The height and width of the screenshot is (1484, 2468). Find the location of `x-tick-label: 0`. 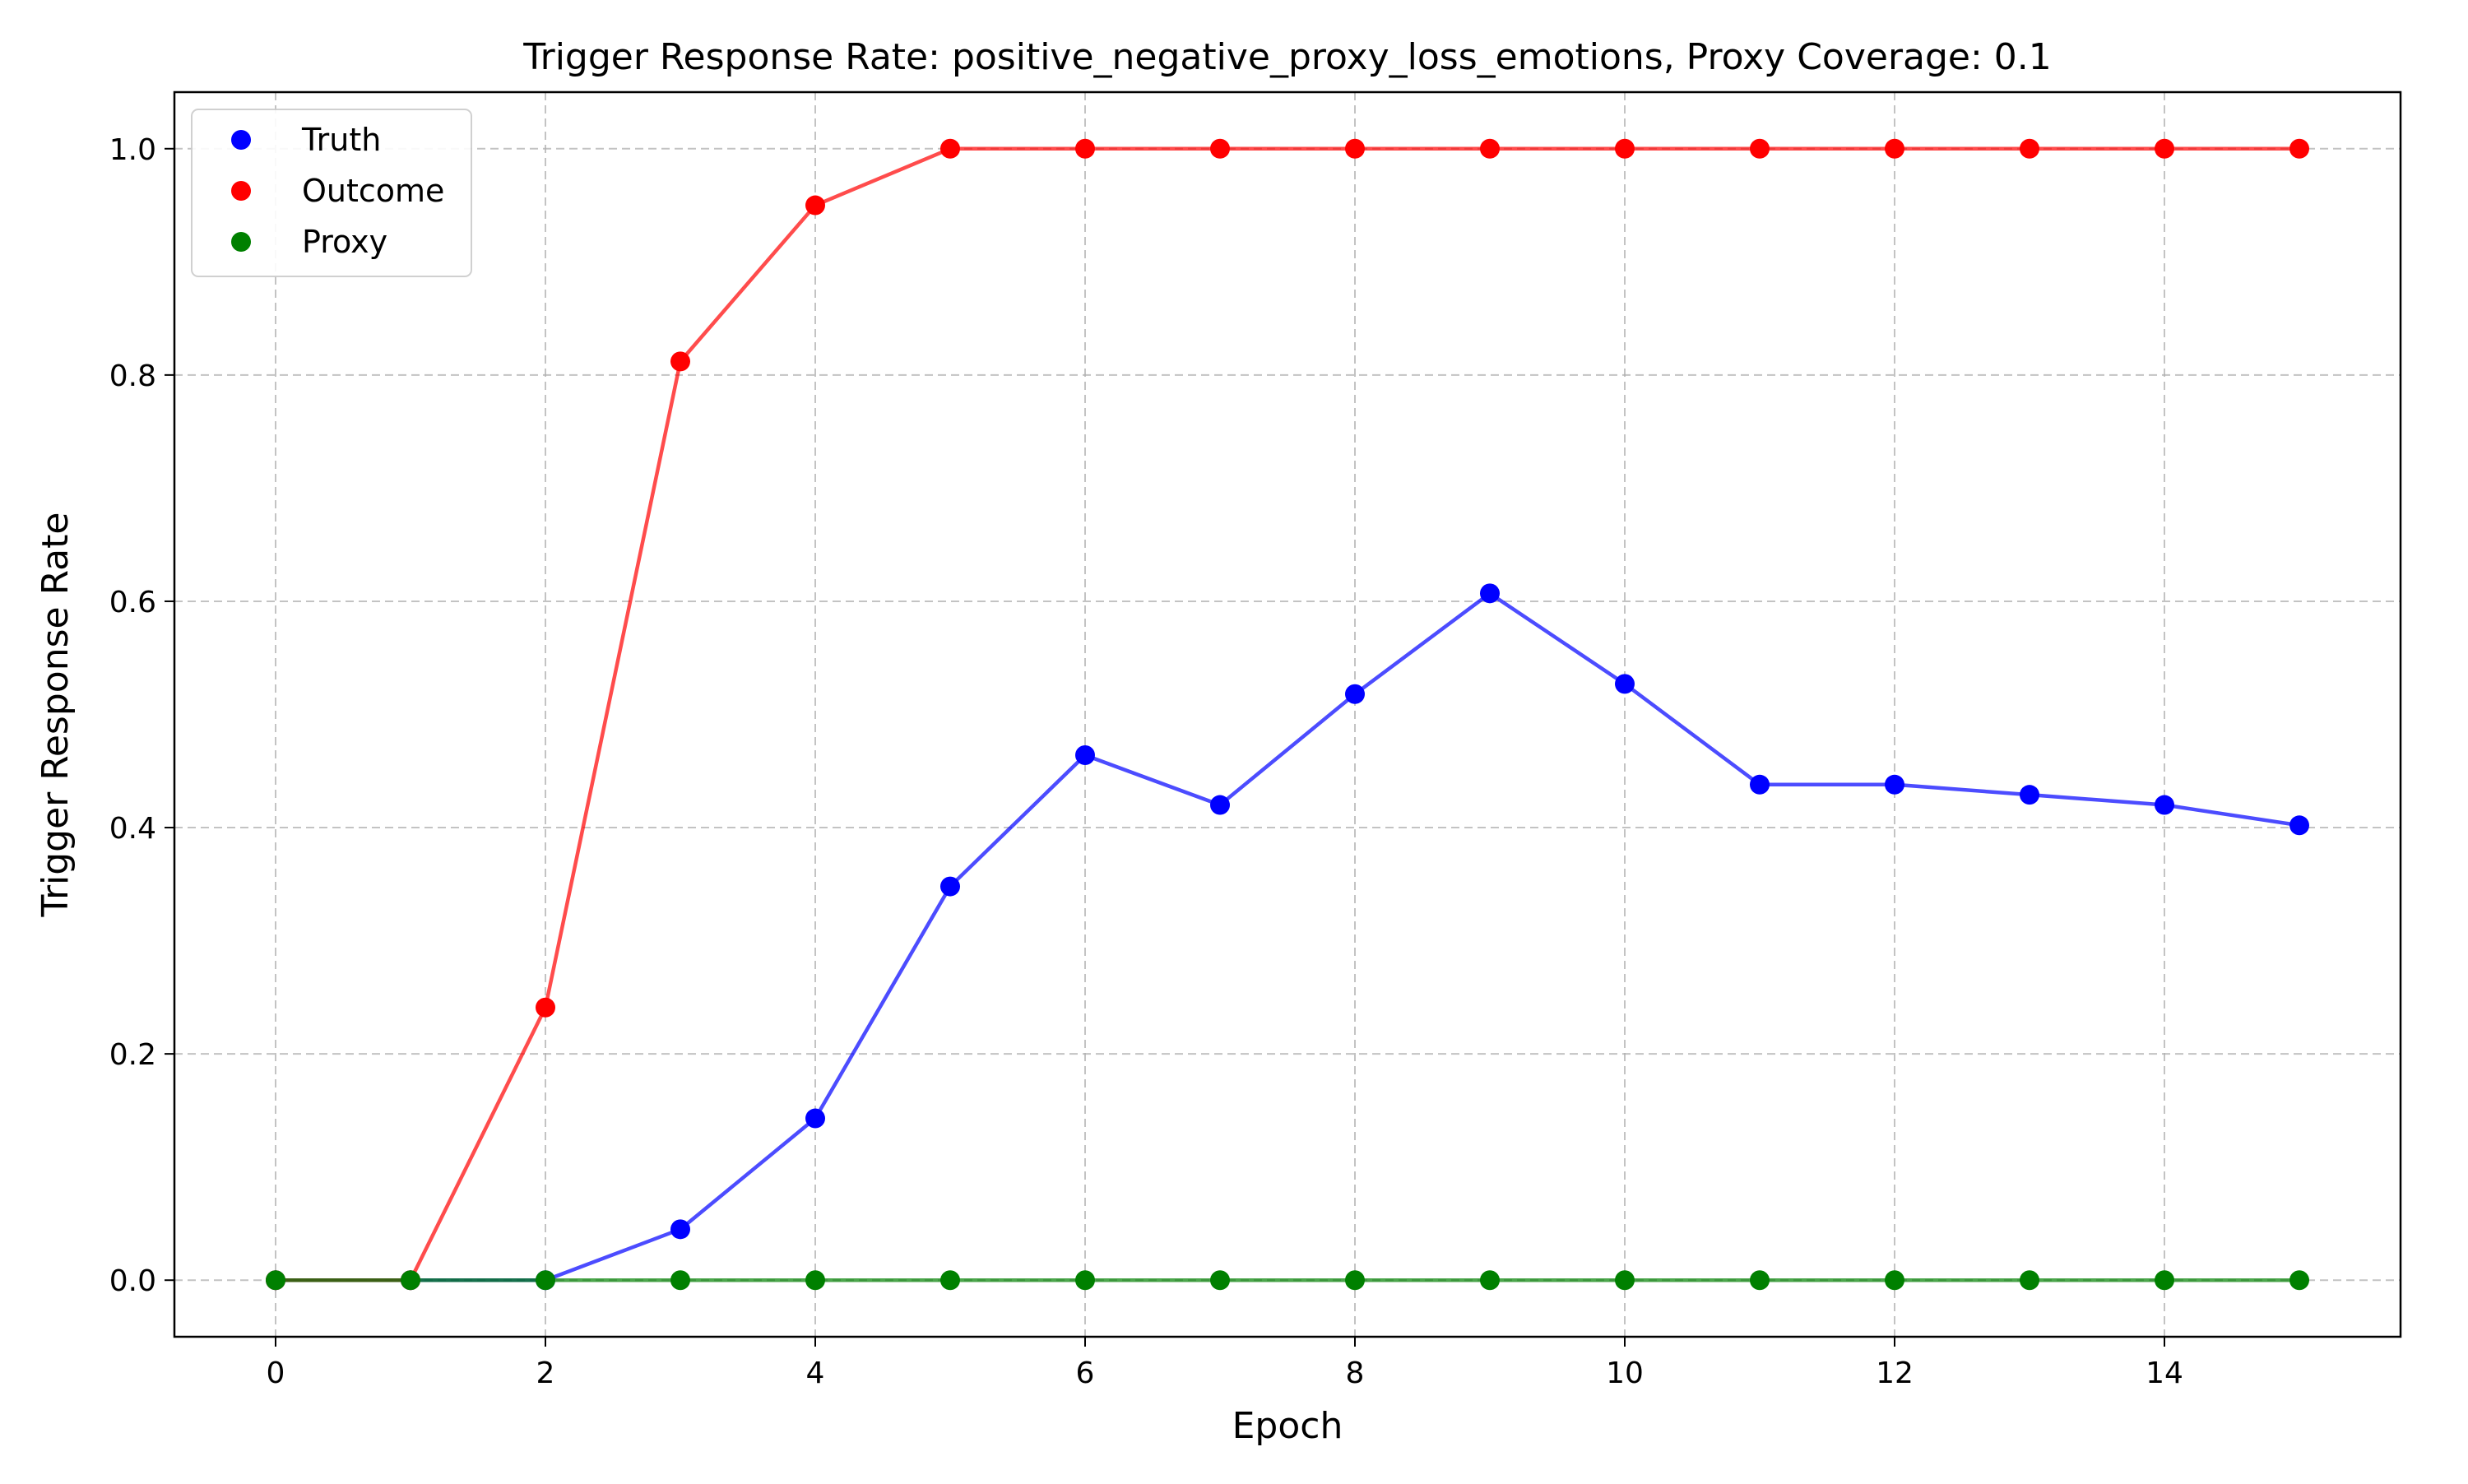

x-tick-label: 0 is located at coordinates (276, 1373).